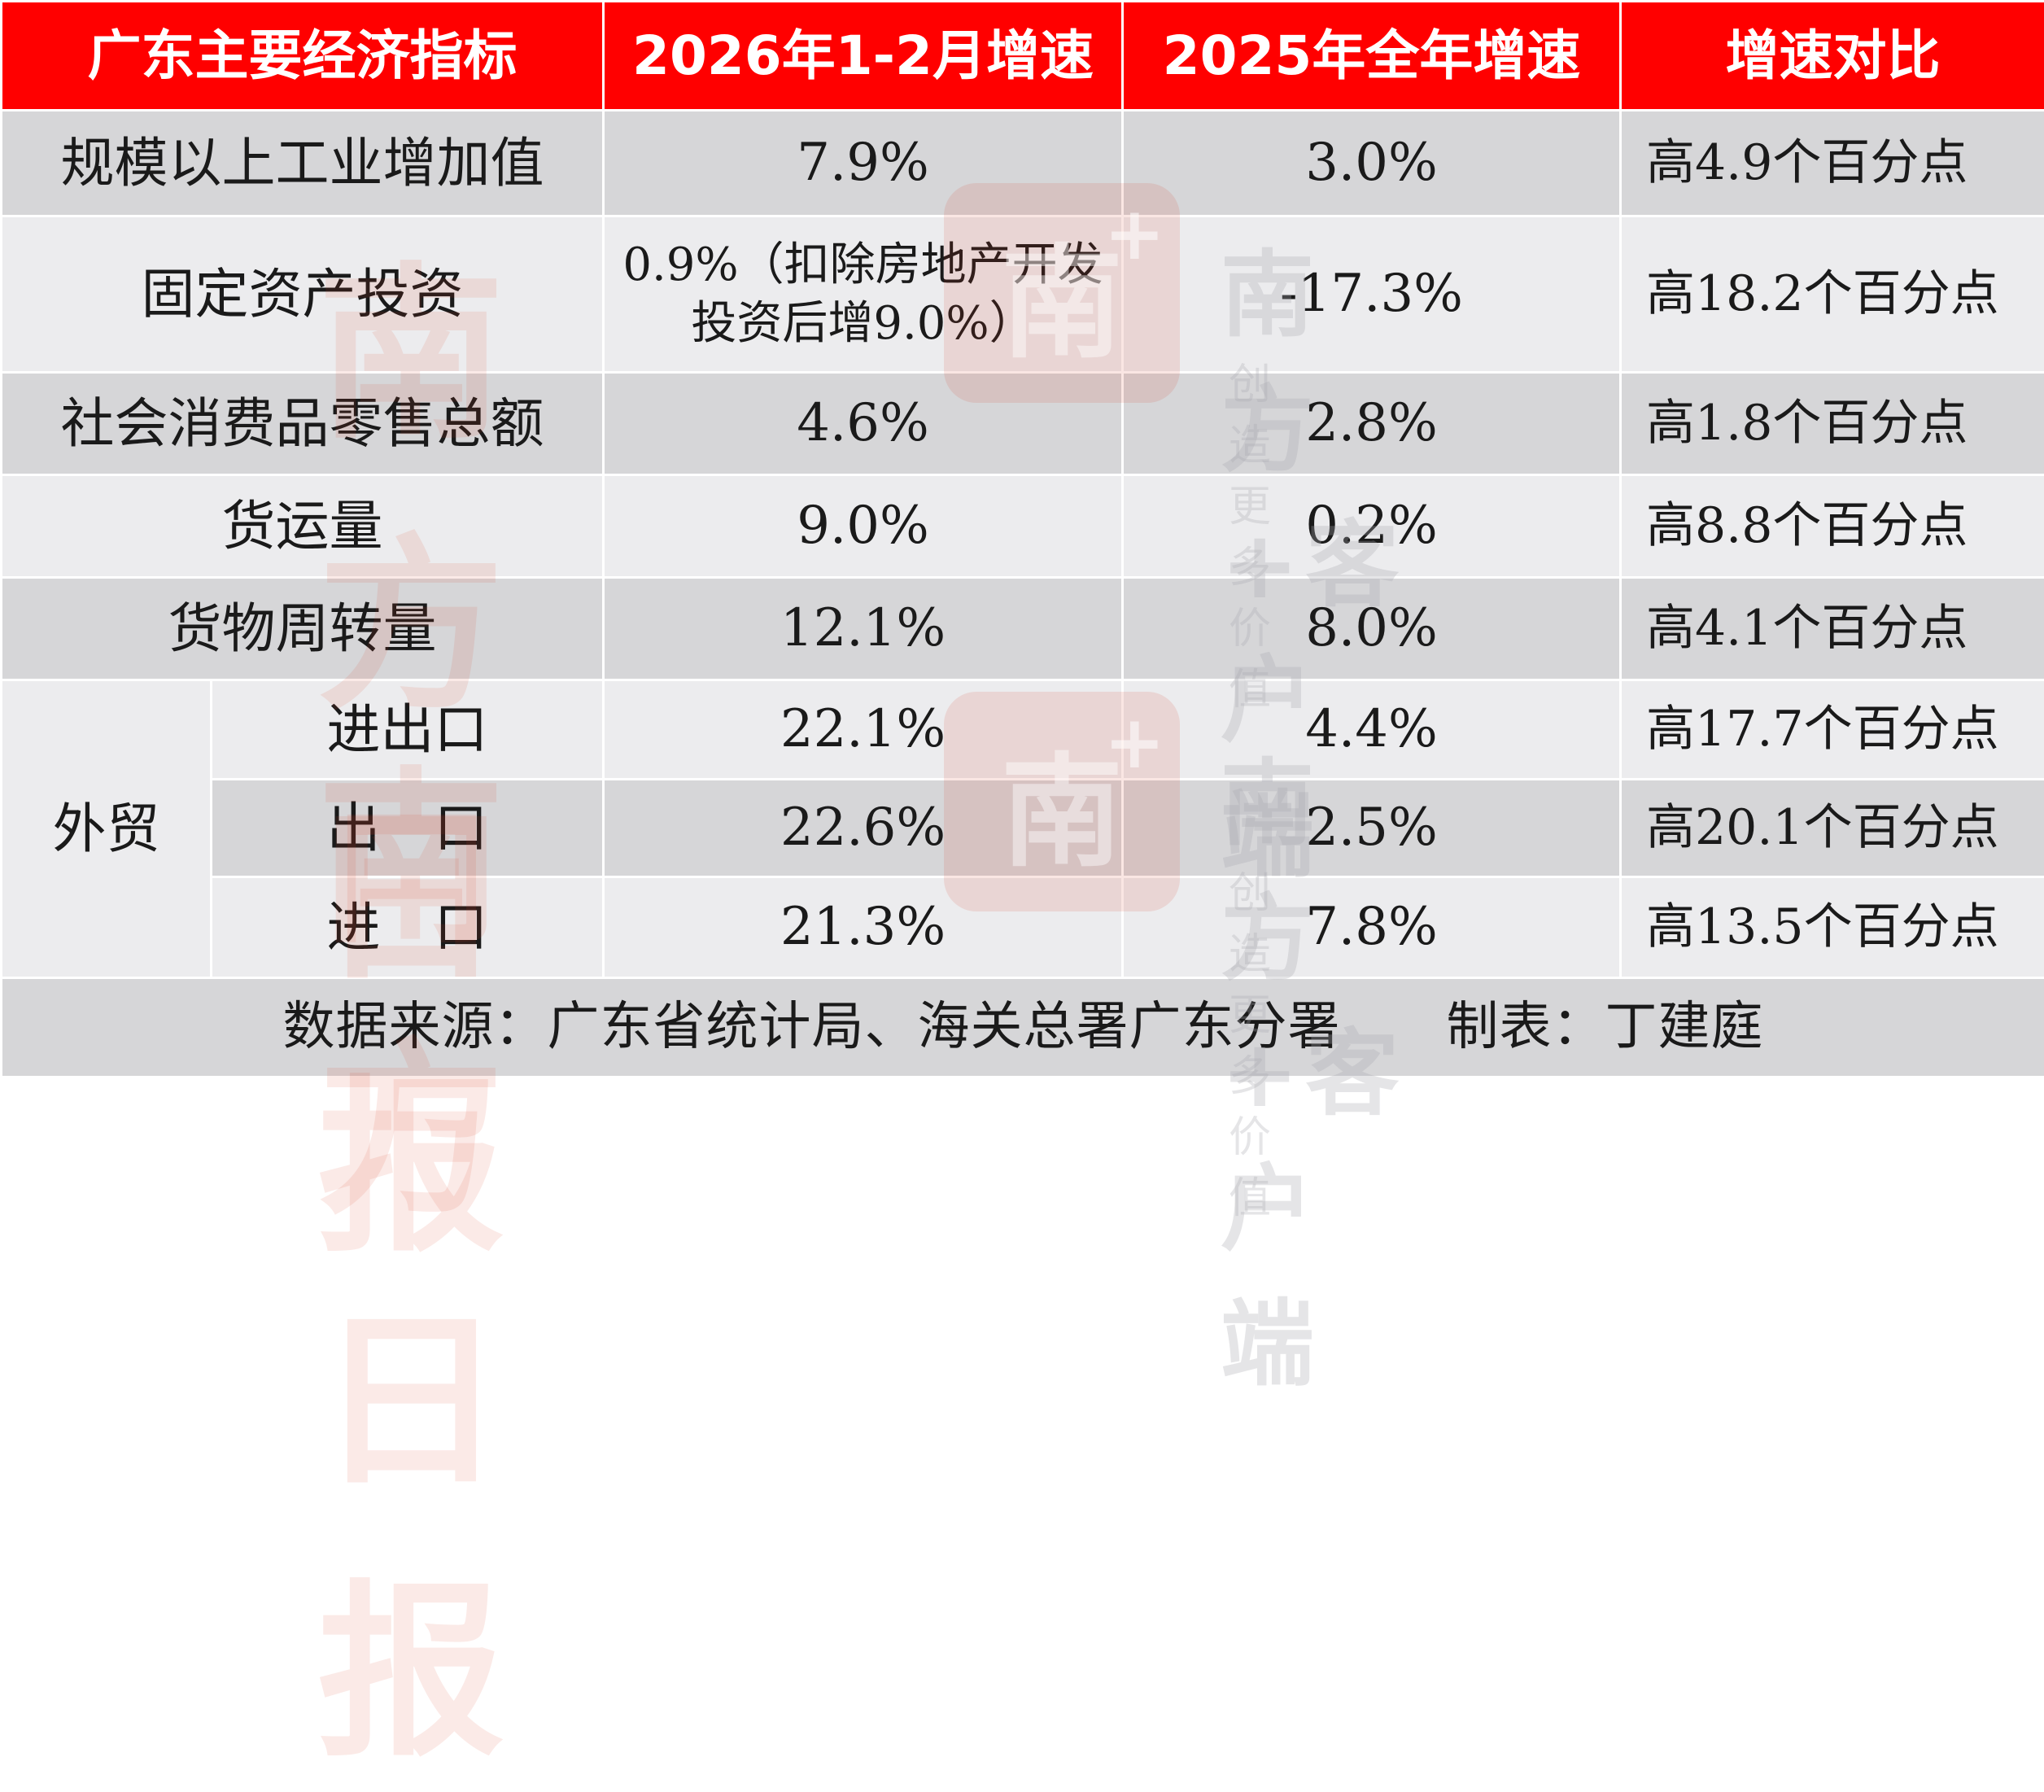 The height and width of the screenshot is (1792, 2044). Describe the element at coordinates (863, 629) in the screenshot. I see `value-2026: 12.1%` at that location.